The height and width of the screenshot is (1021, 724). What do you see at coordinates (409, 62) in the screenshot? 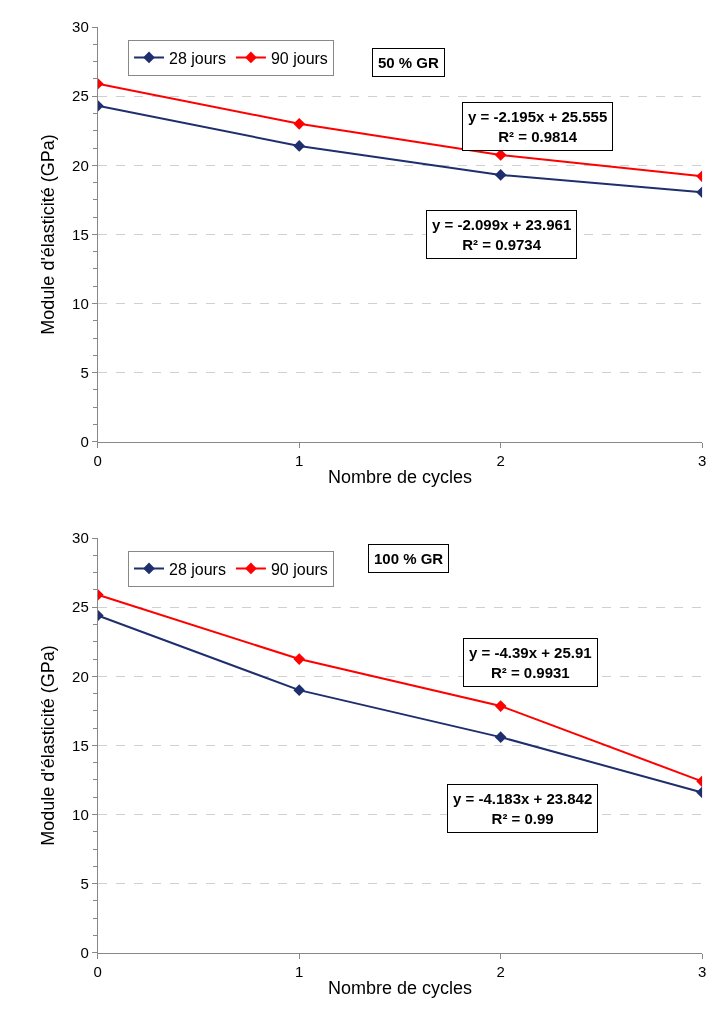
I see `annotation: 50 % GR` at bounding box center [409, 62].